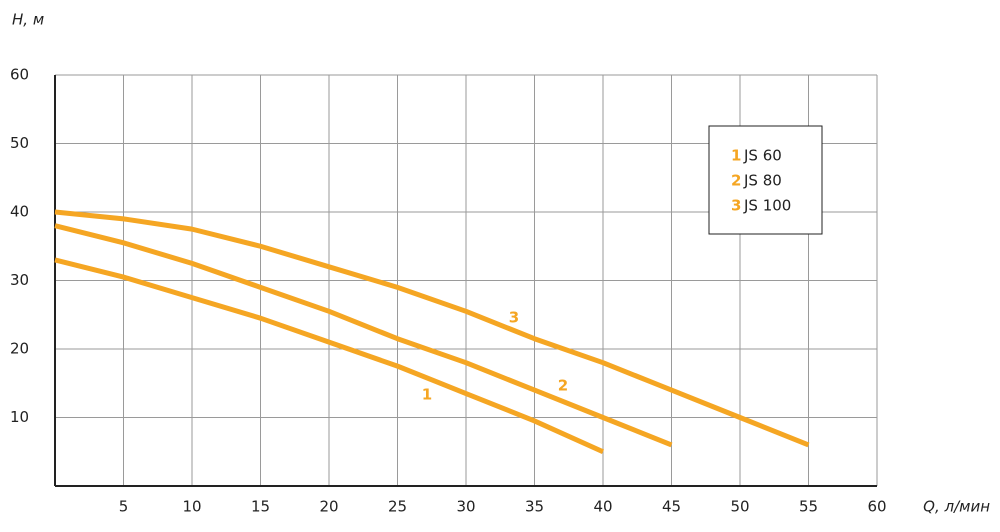 The width and height of the screenshot is (1000, 532). Describe the element at coordinates (191, 507) in the screenshot. I see `x-tick-label: 10` at that location.